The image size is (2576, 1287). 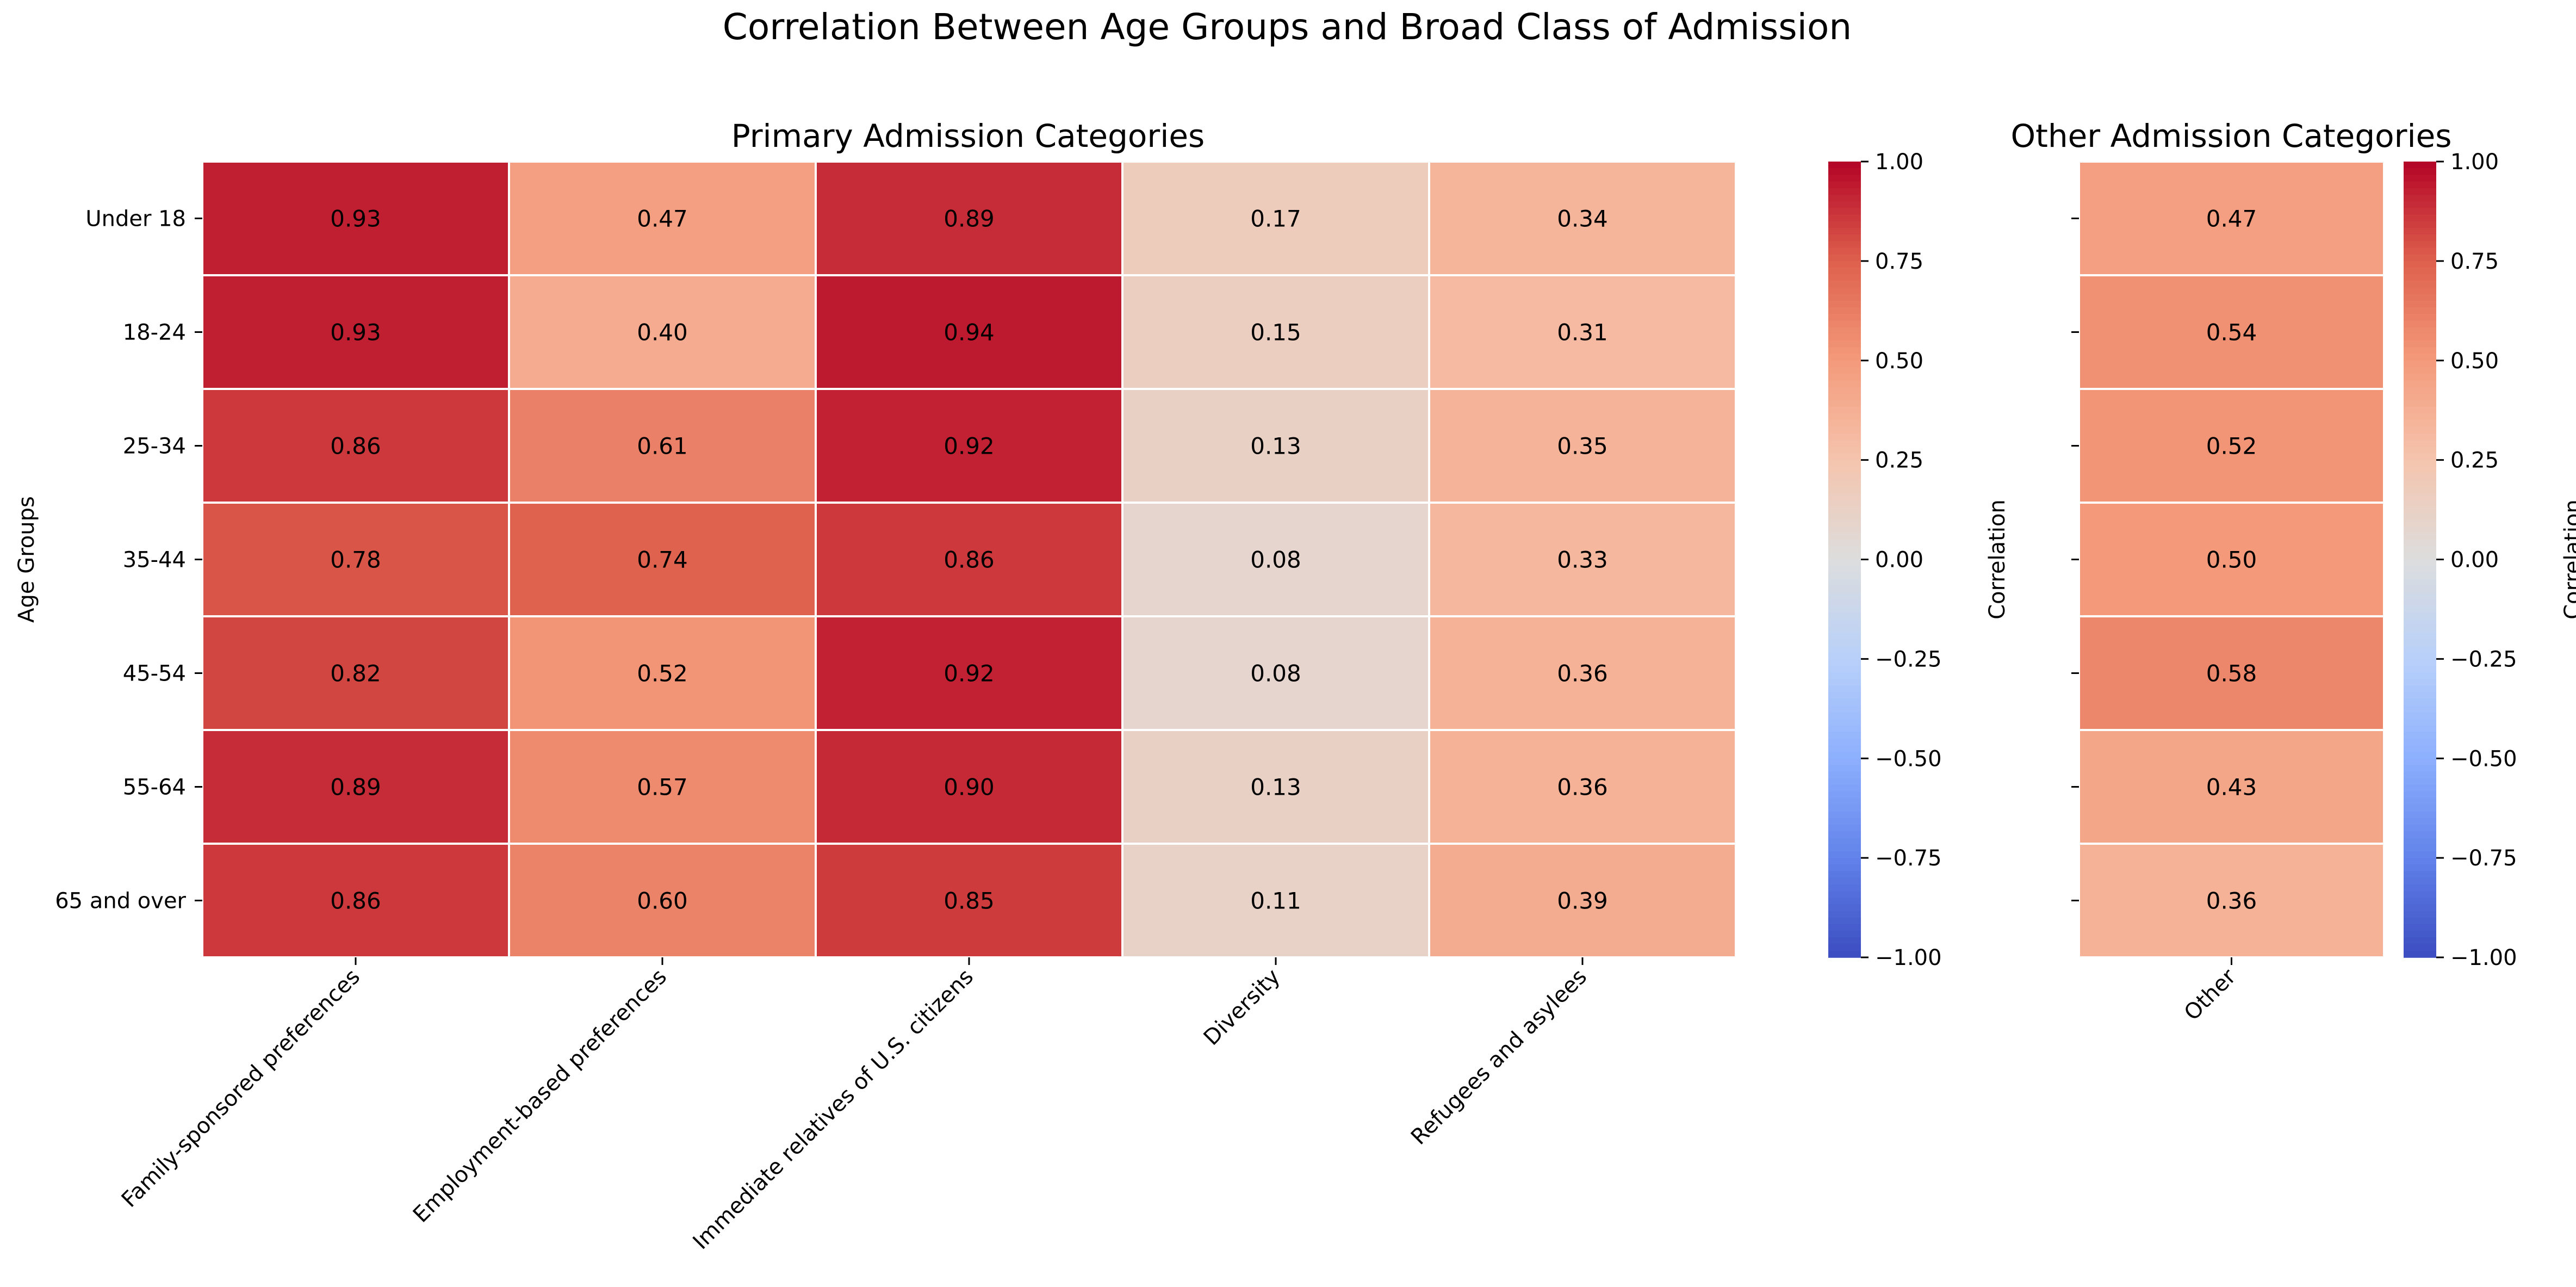 What do you see at coordinates (356, 446) in the screenshot?
I see `cell-value-label: 0.86` at bounding box center [356, 446].